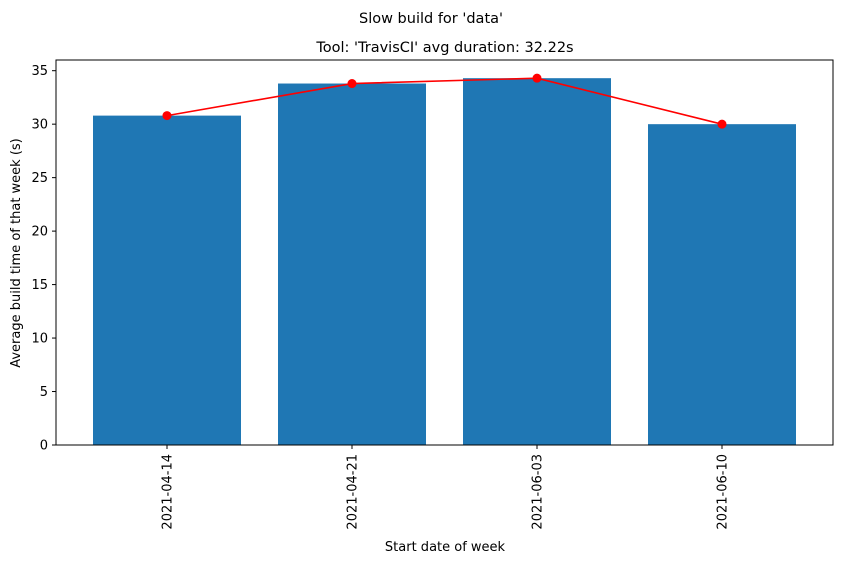  What do you see at coordinates (39, 125) in the screenshot?
I see `y-tick-label: 30` at bounding box center [39, 125].